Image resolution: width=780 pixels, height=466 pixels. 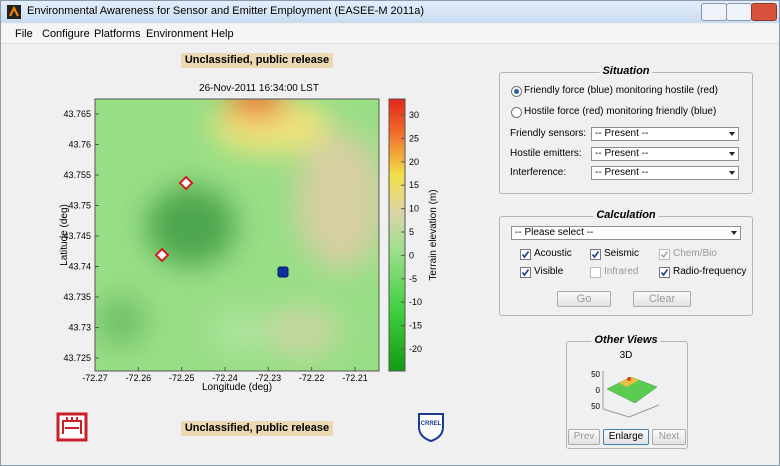 What do you see at coordinates (626, 215) in the screenshot?
I see `panel-title: Calculation` at bounding box center [626, 215].